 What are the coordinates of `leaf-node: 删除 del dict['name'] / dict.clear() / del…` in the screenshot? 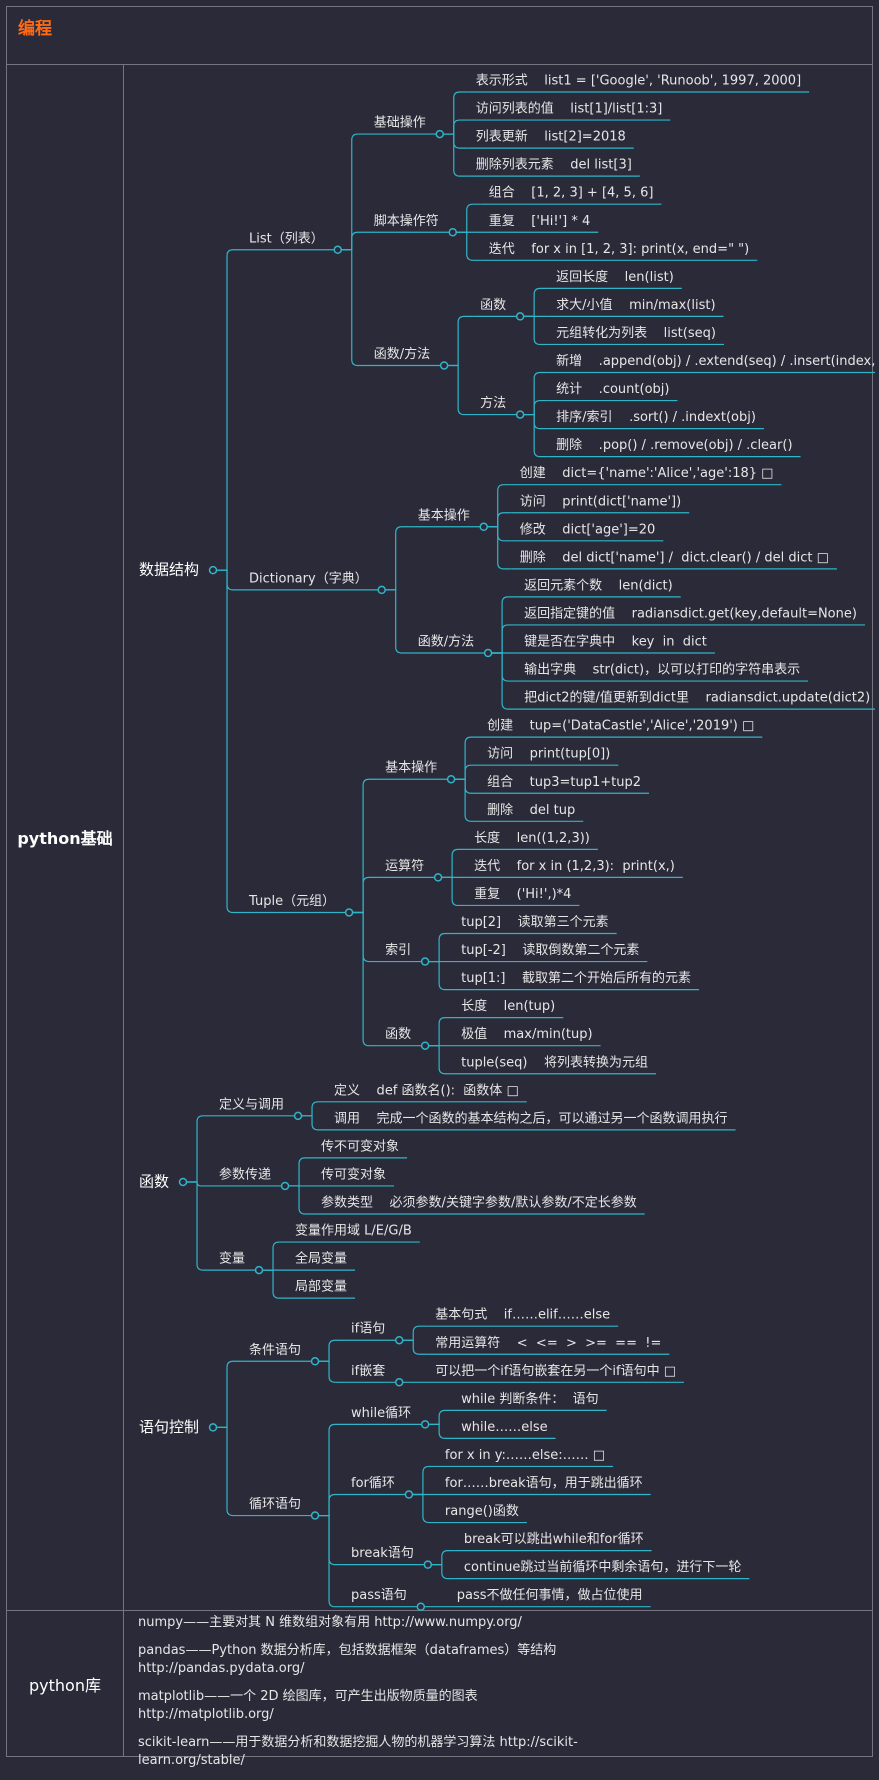 It's located at (674, 557).